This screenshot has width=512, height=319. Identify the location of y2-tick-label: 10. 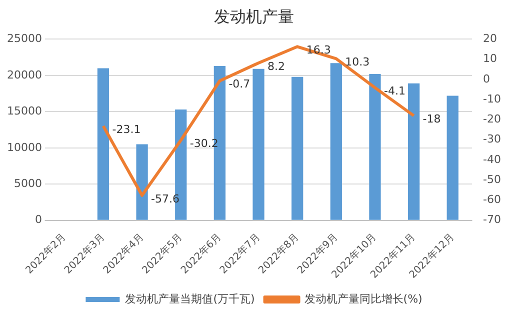
(490, 59).